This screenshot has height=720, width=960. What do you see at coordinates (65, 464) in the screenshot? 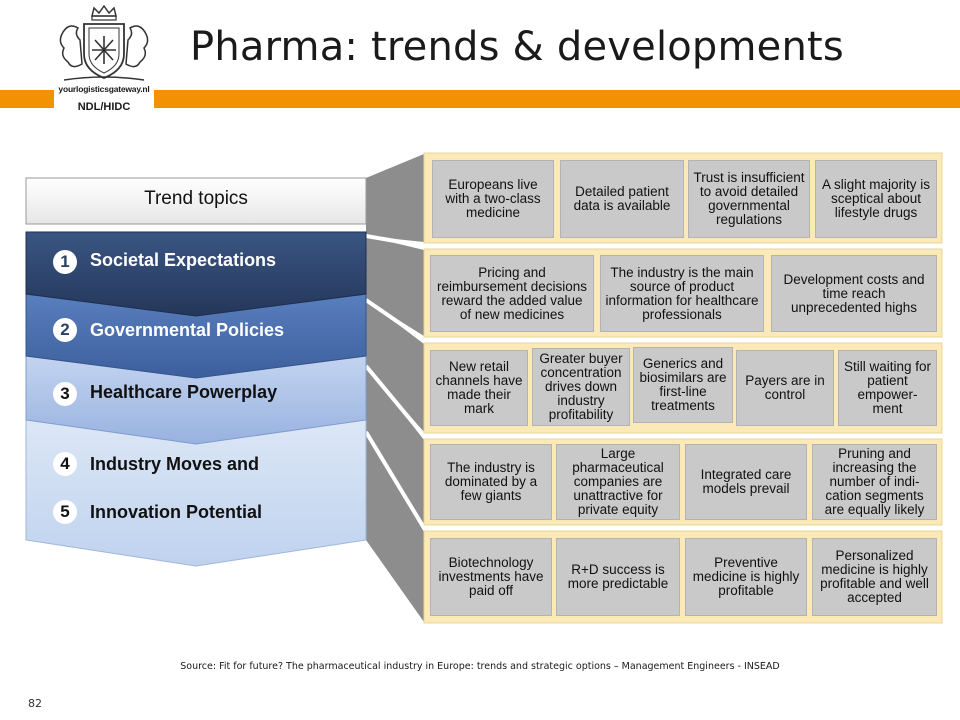
I see `topic-number-4: 4` at bounding box center [65, 464].